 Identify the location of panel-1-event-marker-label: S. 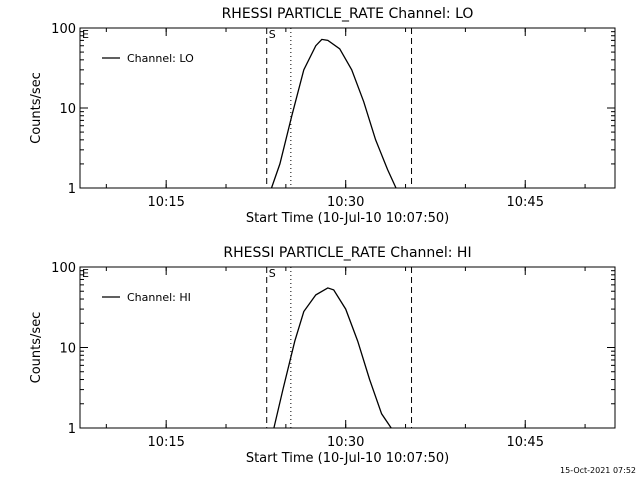
(272, 34).